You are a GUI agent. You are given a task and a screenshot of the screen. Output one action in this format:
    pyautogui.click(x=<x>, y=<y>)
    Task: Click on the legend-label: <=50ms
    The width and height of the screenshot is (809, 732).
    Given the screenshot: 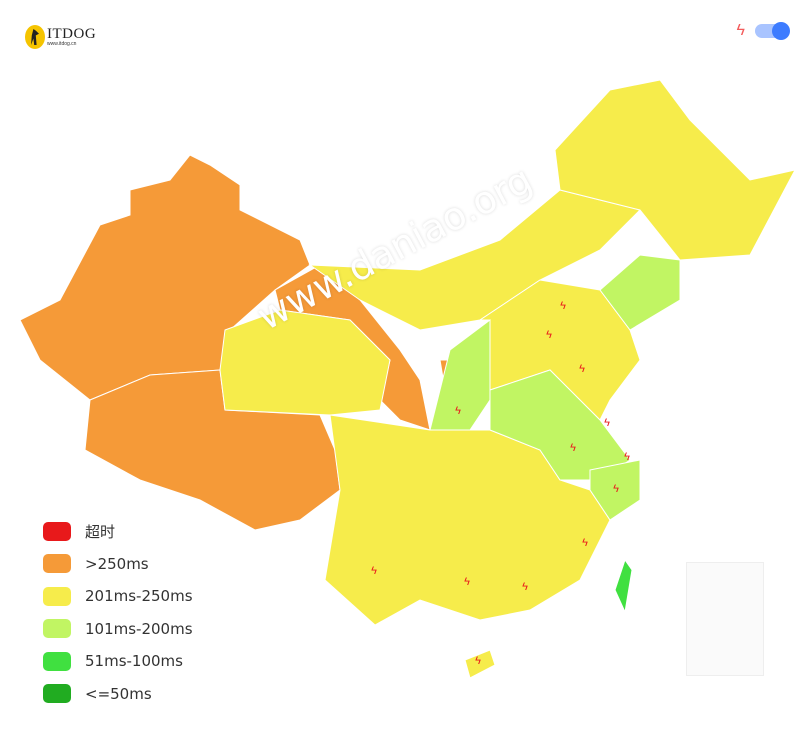 What is the action you would take?
    pyautogui.click(x=118, y=693)
    